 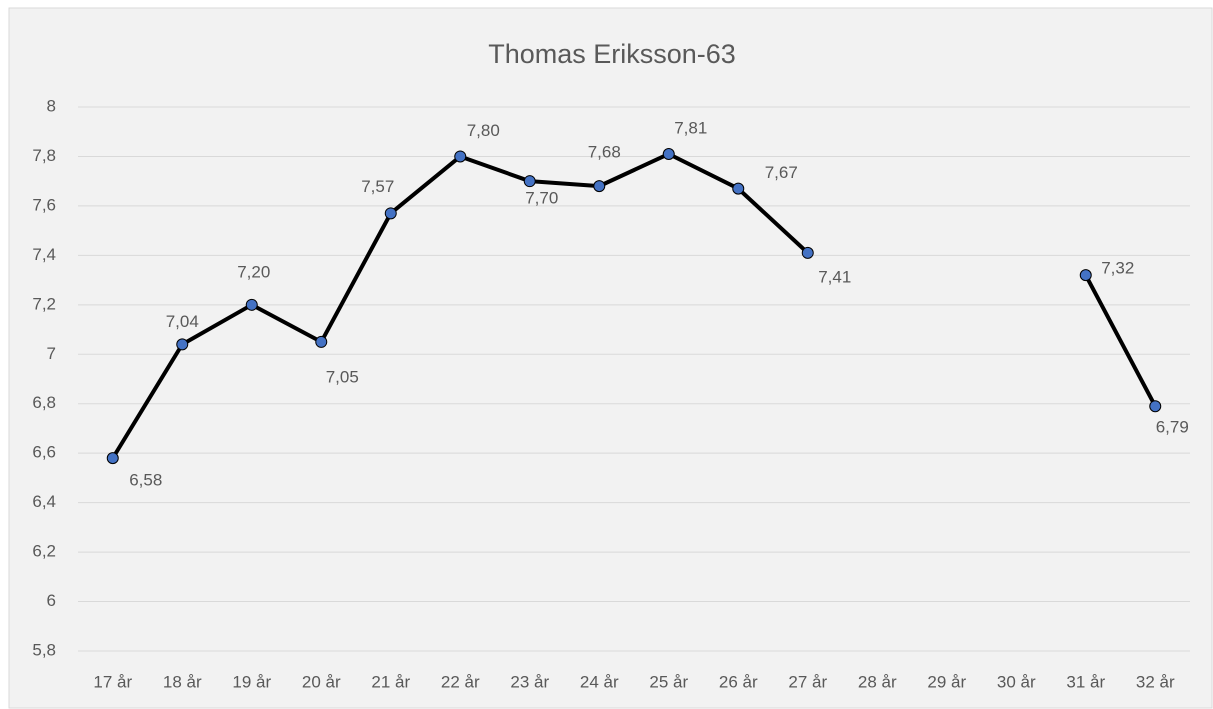 I want to click on data-label: 6,79, so click(x=1172, y=427).